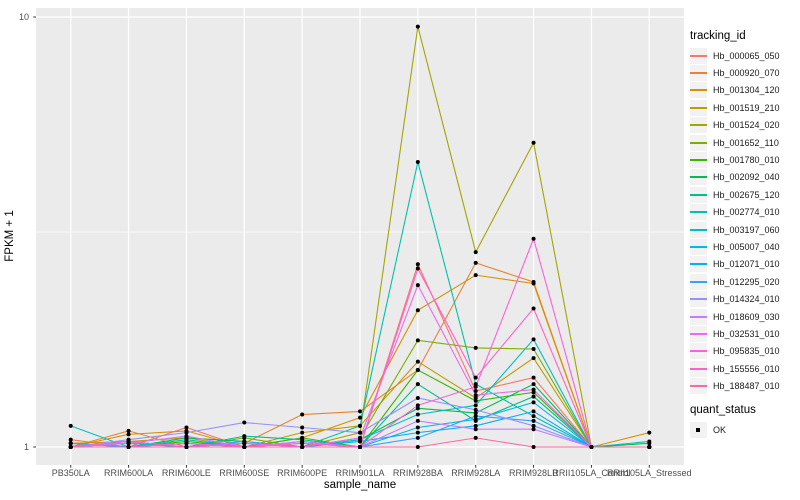 This screenshot has height=500, width=800. I want to click on legend-item-label: Hb_000920_070, so click(746, 73).